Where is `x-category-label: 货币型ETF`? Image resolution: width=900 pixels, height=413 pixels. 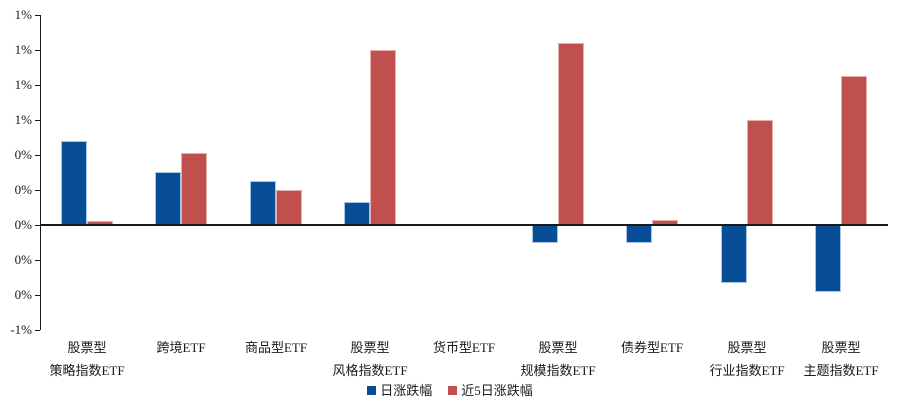 x-category-label: 货币型ETF is located at coordinates (464, 347).